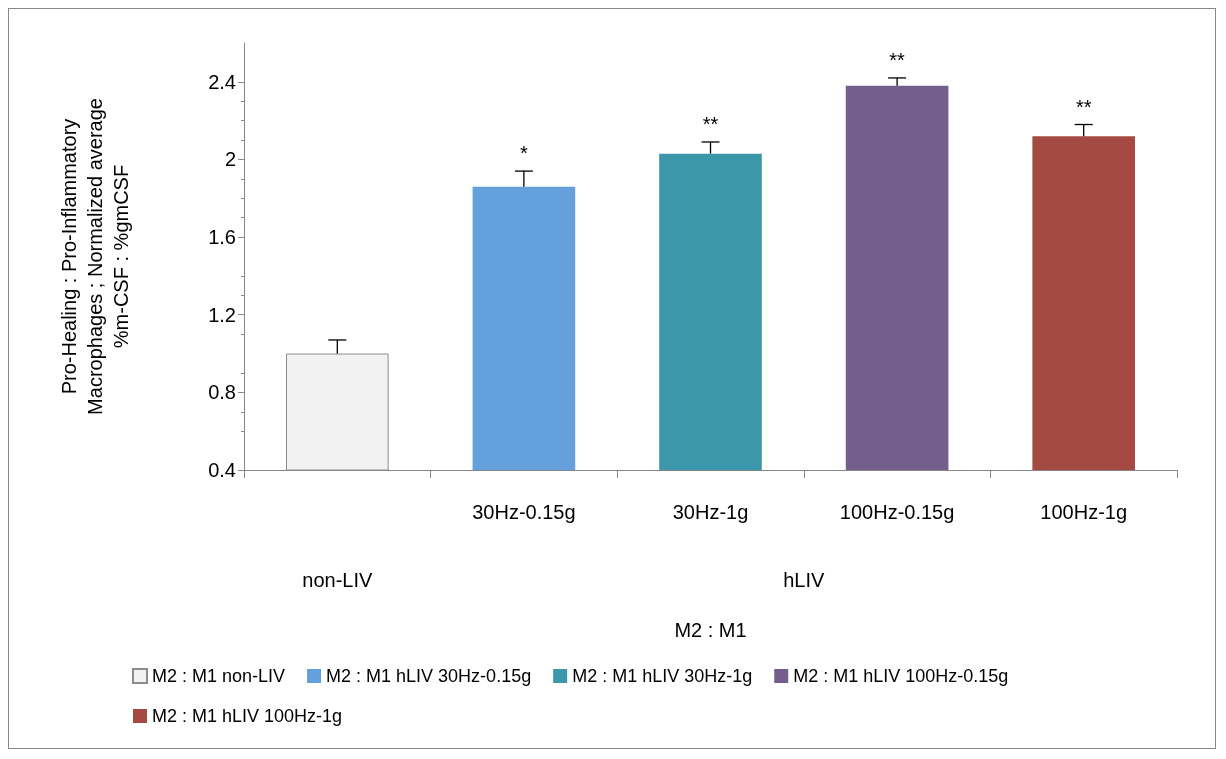 Image resolution: width=1226 pixels, height=759 pixels. What do you see at coordinates (710, 630) in the screenshot?
I see `x-axis-title: M2 : M1` at bounding box center [710, 630].